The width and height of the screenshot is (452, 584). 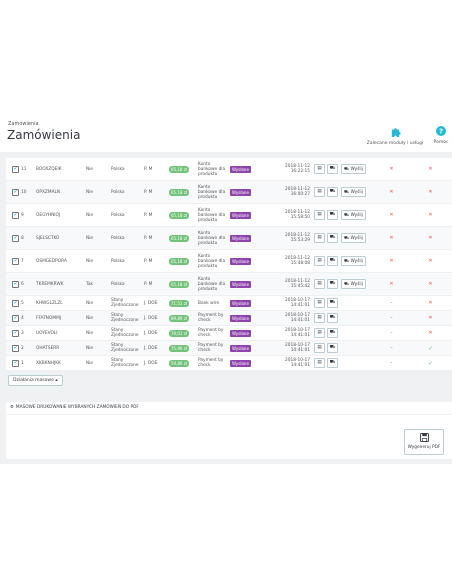 What do you see at coordinates (424, 438) in the screenshot?
I see `save-icon` at bounding box center [424, 438].